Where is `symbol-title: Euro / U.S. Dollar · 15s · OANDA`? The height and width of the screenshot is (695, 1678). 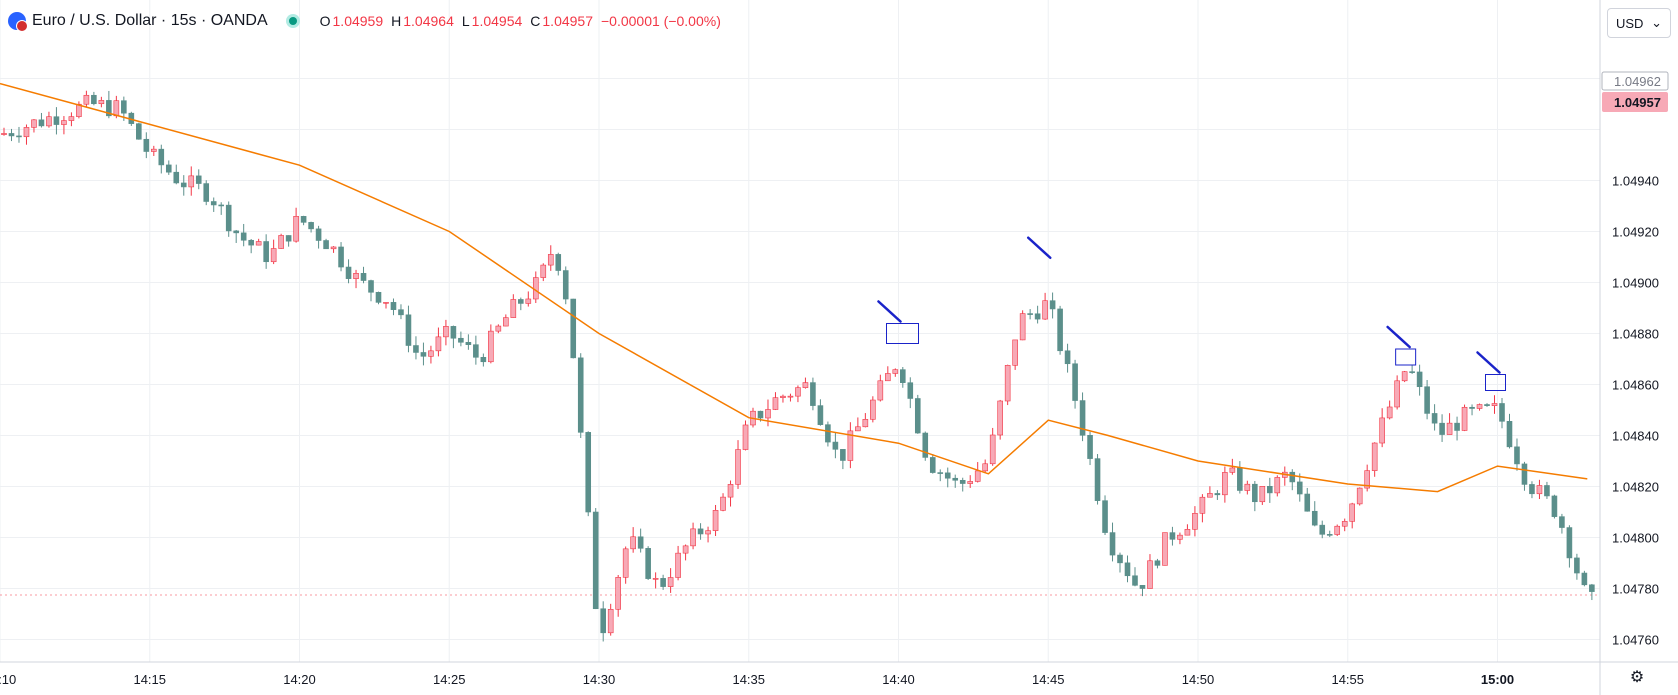 symbol-title: Euro / U.S. Dollar · 15s · OANDA is located at coordinates (150, 20).